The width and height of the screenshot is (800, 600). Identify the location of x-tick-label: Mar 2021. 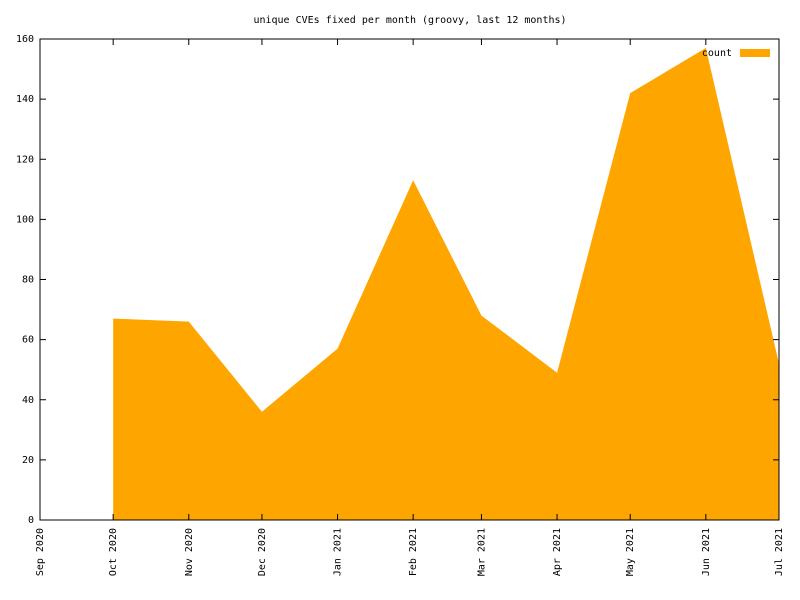
(481, 552).